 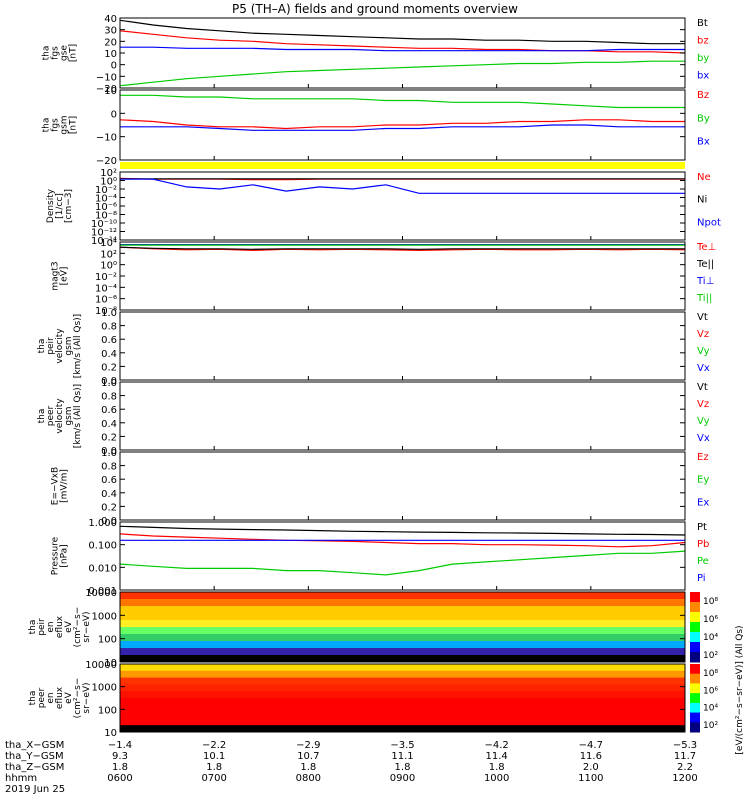 What do you see at coordinates (34, 767) in the screenshot?
I see `ephemeris-label: tha_Z−GSM` at bounding box center [34, 767].